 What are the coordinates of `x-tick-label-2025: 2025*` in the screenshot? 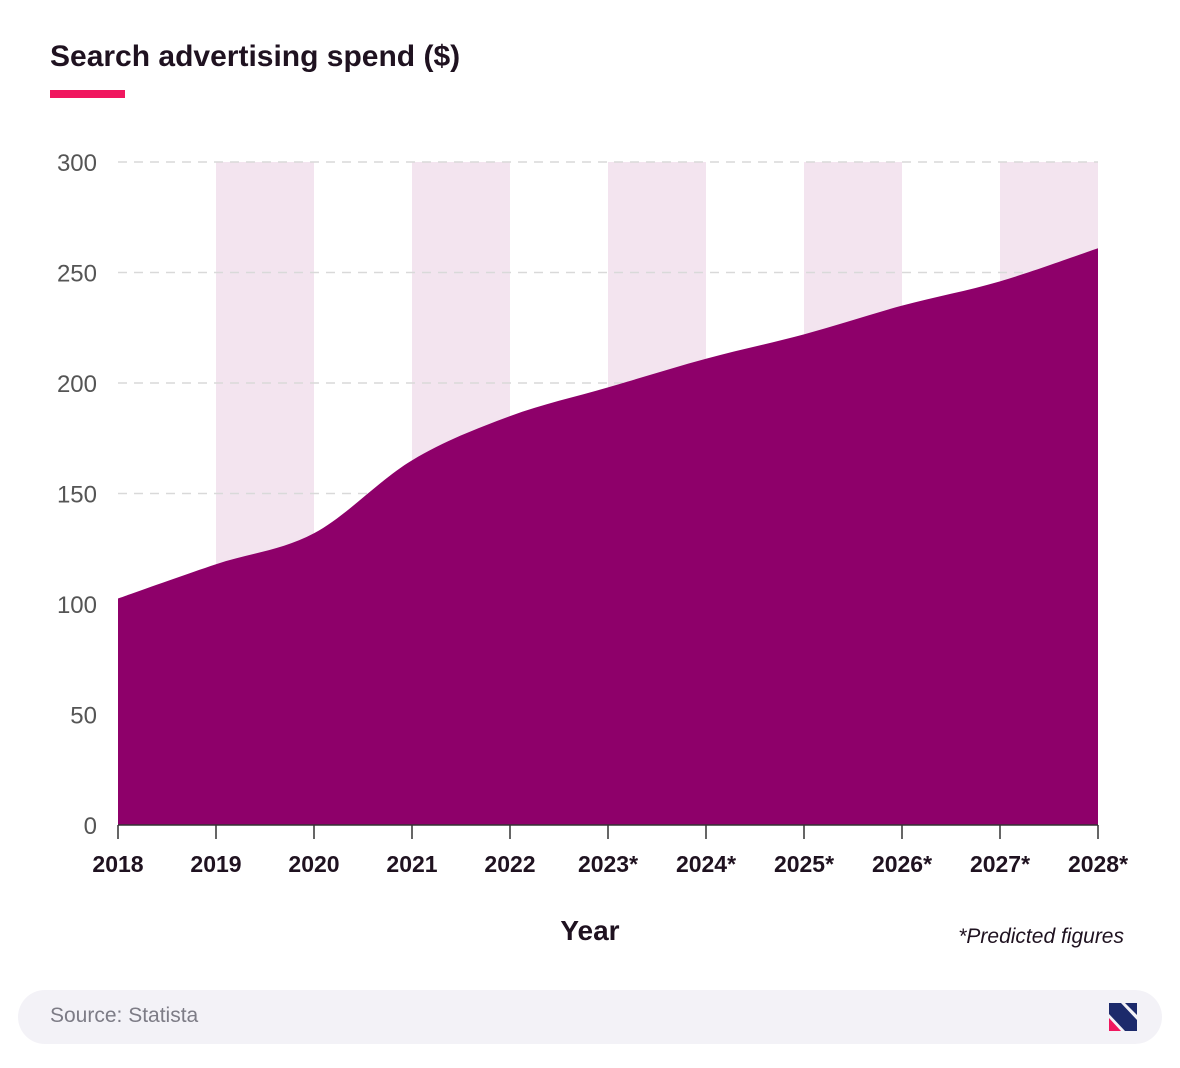 It's located at (804, 864).